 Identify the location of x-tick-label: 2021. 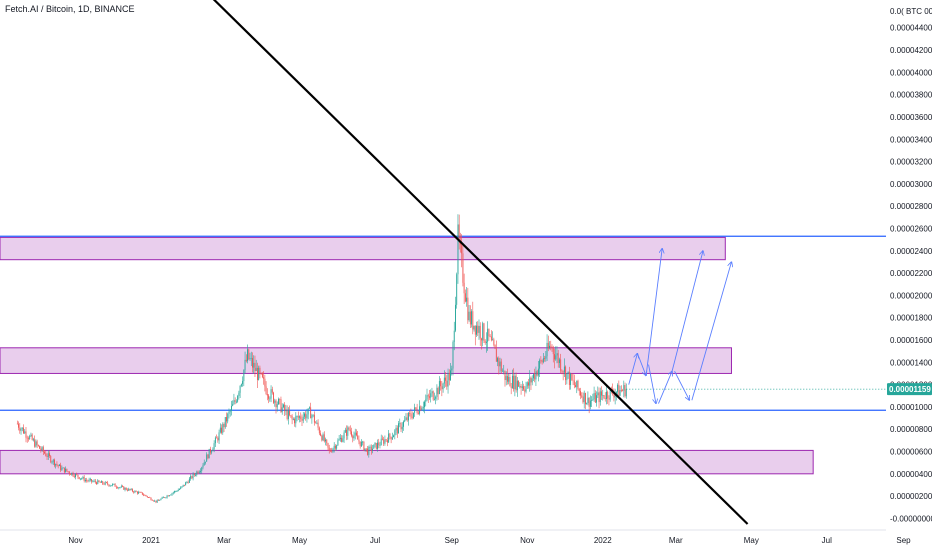
(151, 540).